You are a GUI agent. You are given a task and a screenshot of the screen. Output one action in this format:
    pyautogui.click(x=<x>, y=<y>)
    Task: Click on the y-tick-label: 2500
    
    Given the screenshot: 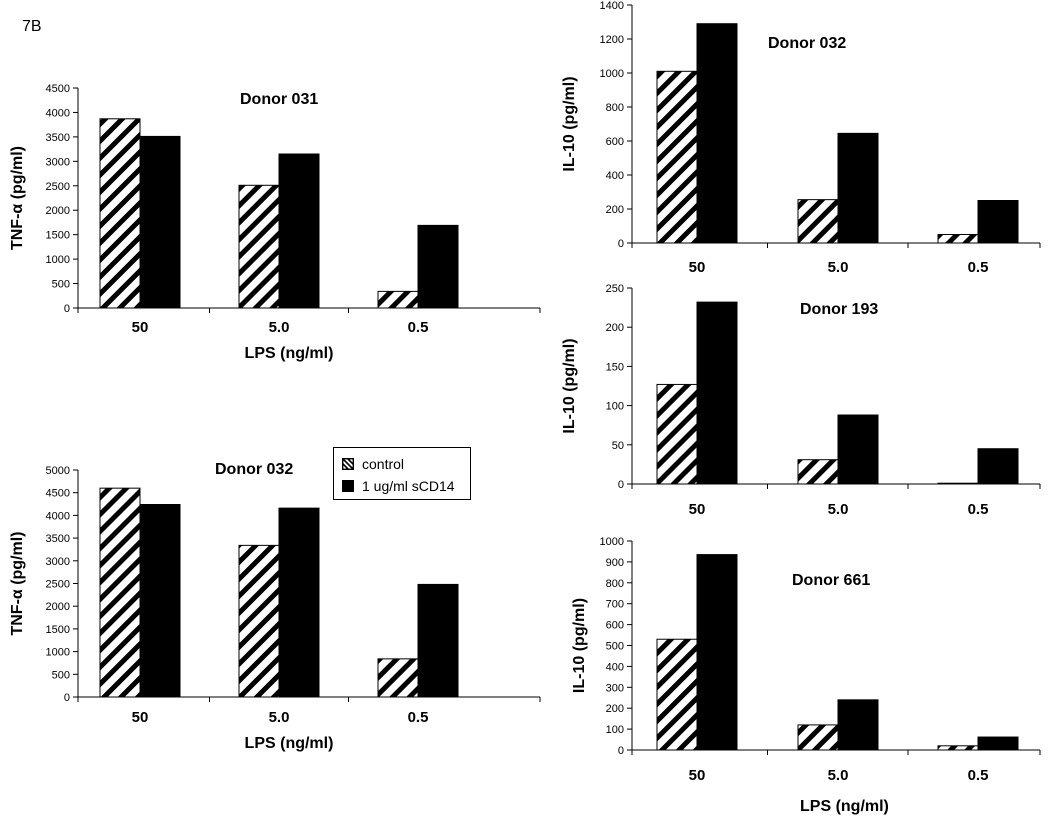 What is the action you would take?
    pyautogui.click(x=58, y=585)
    